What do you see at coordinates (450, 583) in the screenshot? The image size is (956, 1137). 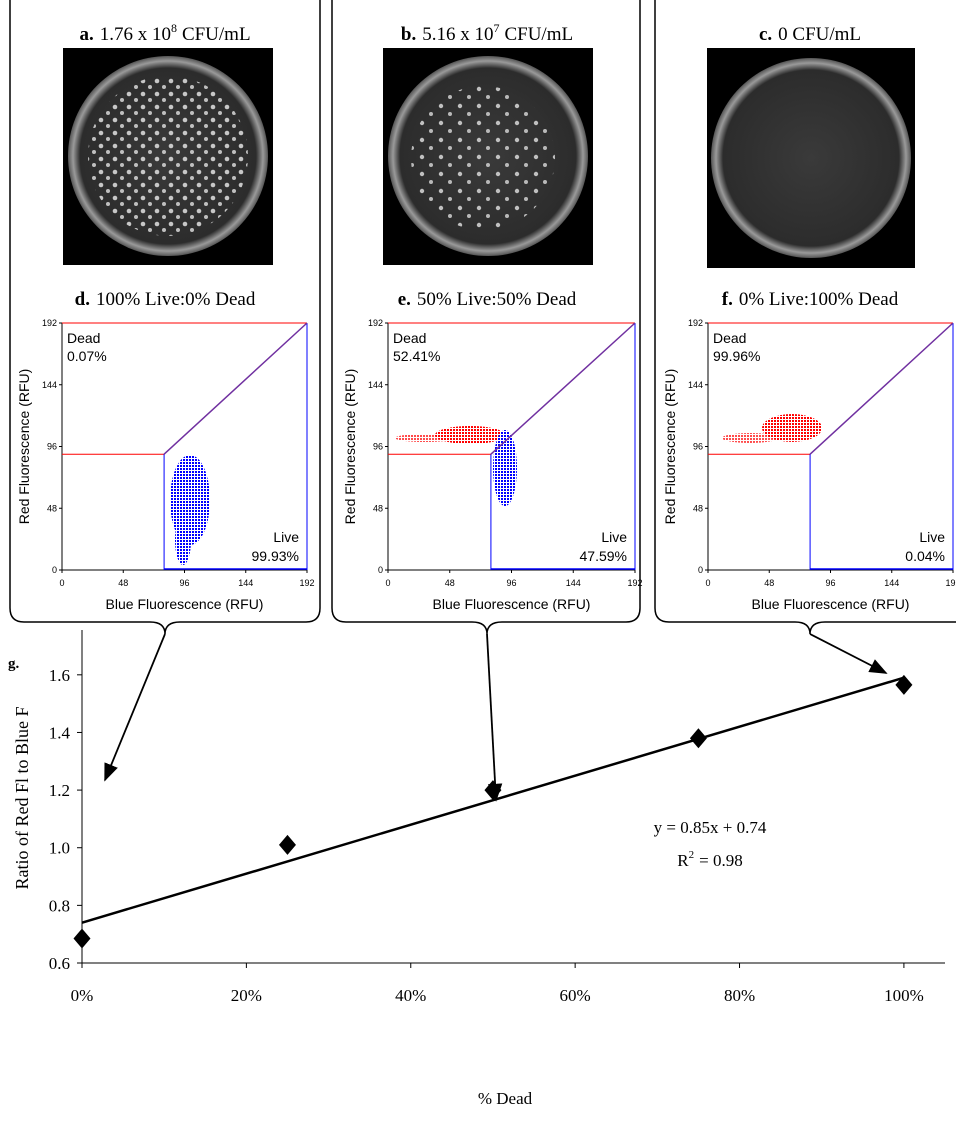 I see `x-tick-label: 48` at bounding box center [450, 583].